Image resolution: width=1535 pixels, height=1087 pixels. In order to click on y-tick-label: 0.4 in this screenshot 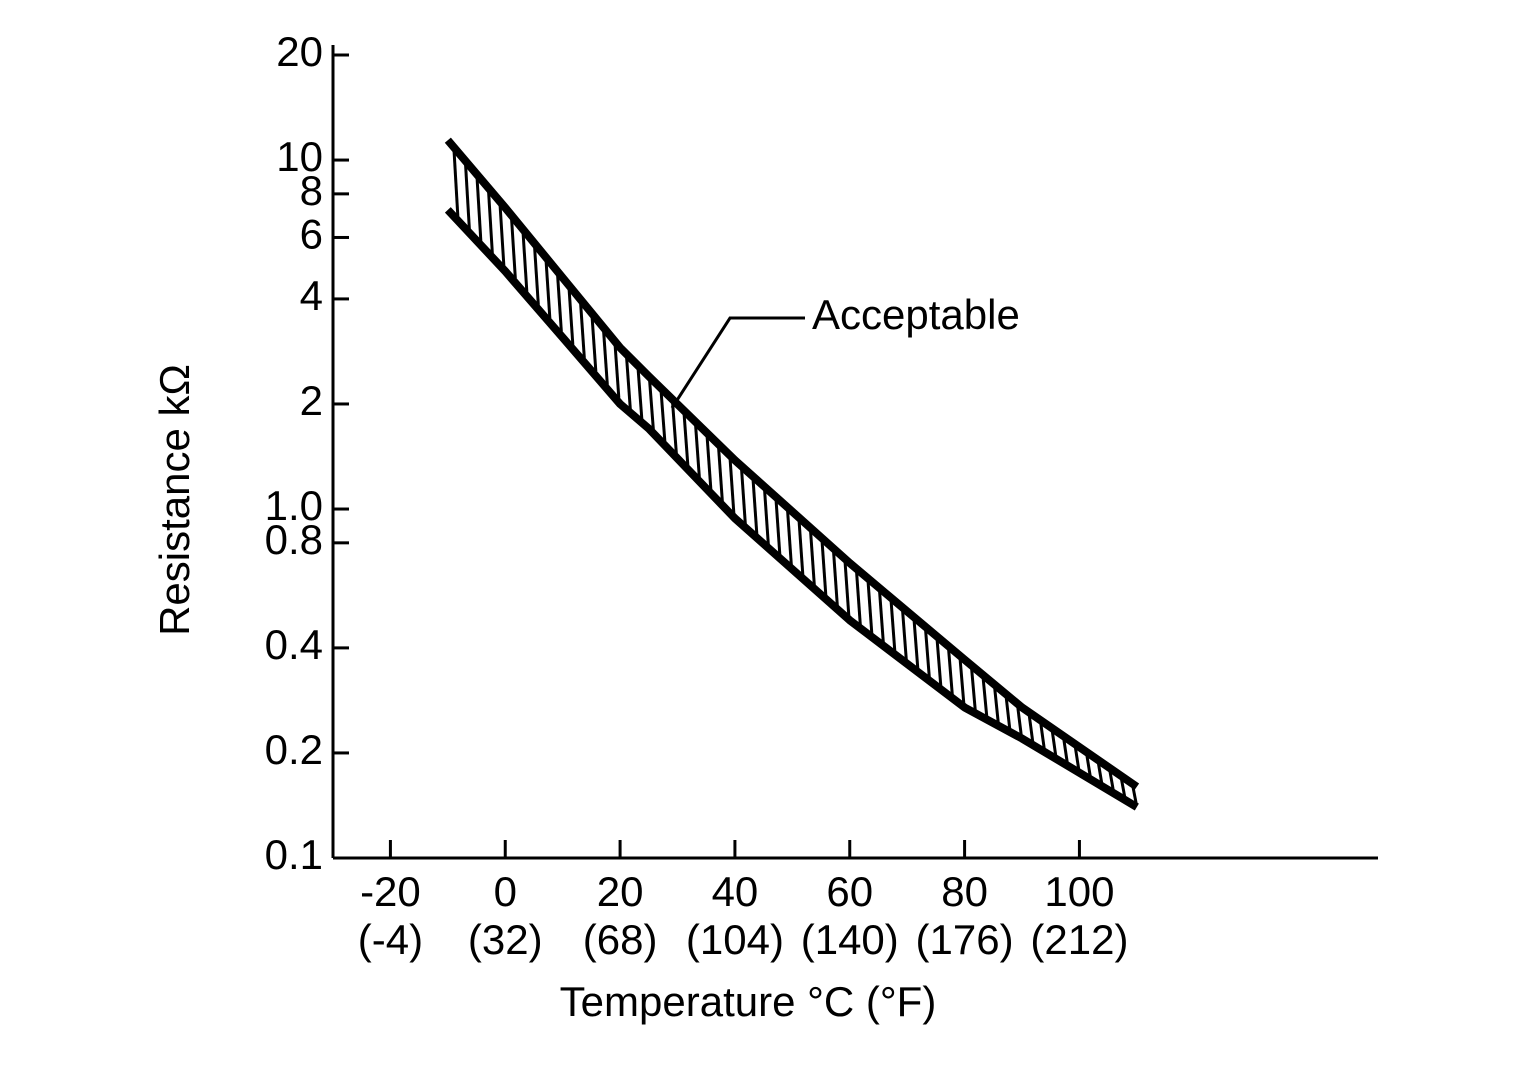, I will do `click(294, 644)`.